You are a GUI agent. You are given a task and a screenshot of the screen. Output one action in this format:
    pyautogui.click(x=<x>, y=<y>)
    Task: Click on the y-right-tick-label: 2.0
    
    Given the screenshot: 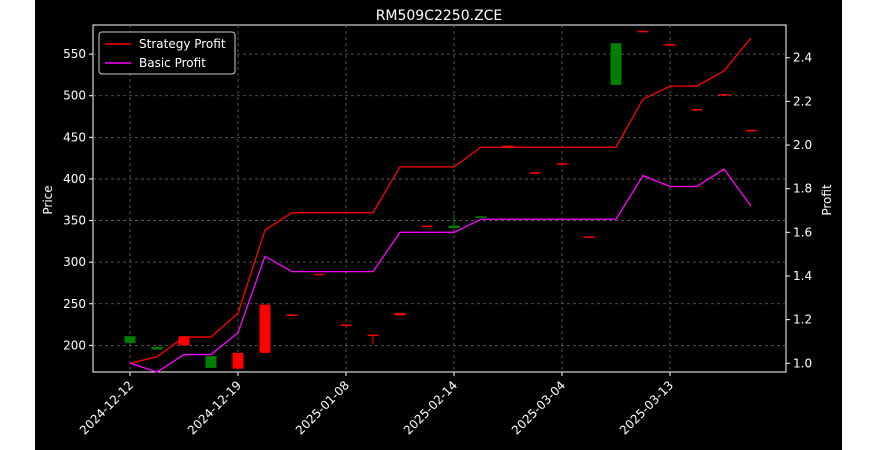 What is the action you would take?
    pyautogui.click(x=802, y=145)
    